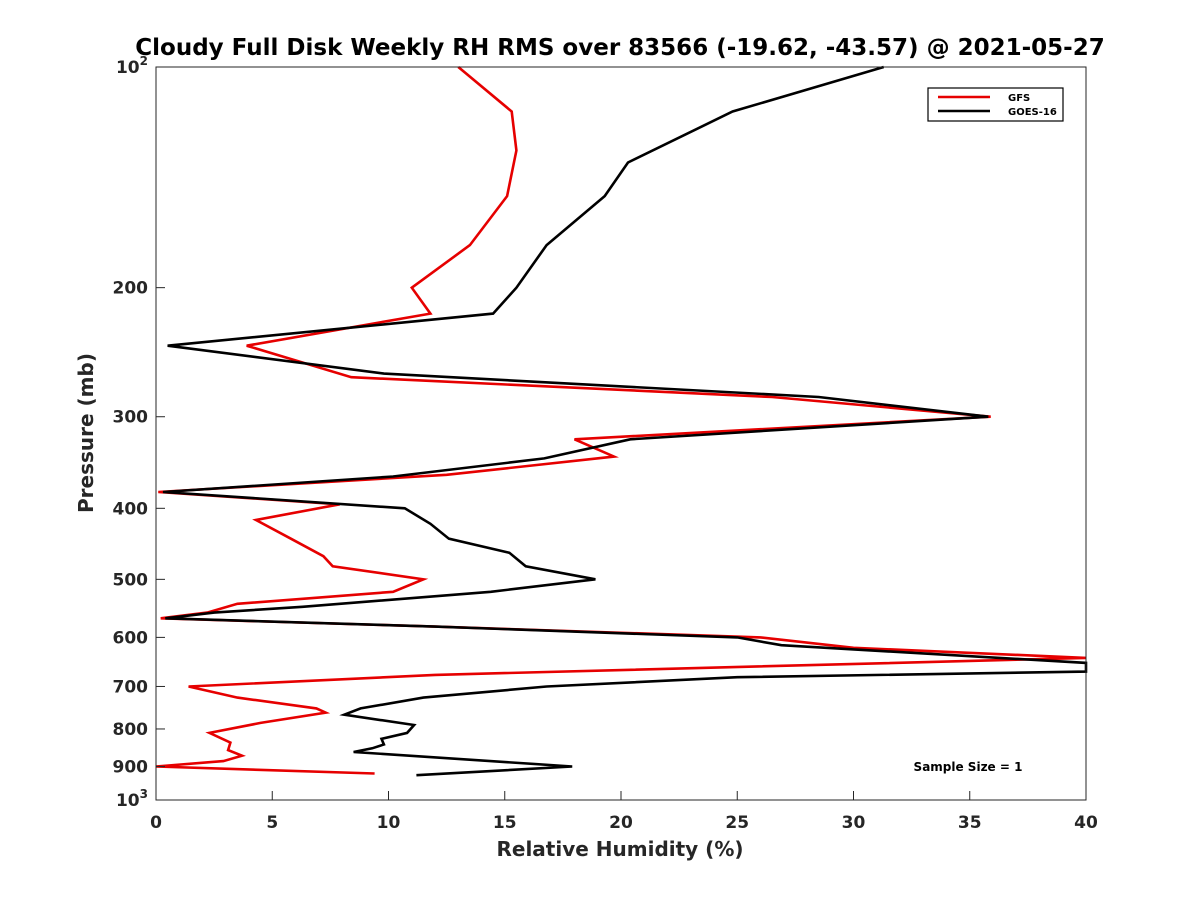 This screenshot has width=1200, height=904. I want to click on x-axis: 0 5 10 15 20 25 30 35 40, so click(624, 812).